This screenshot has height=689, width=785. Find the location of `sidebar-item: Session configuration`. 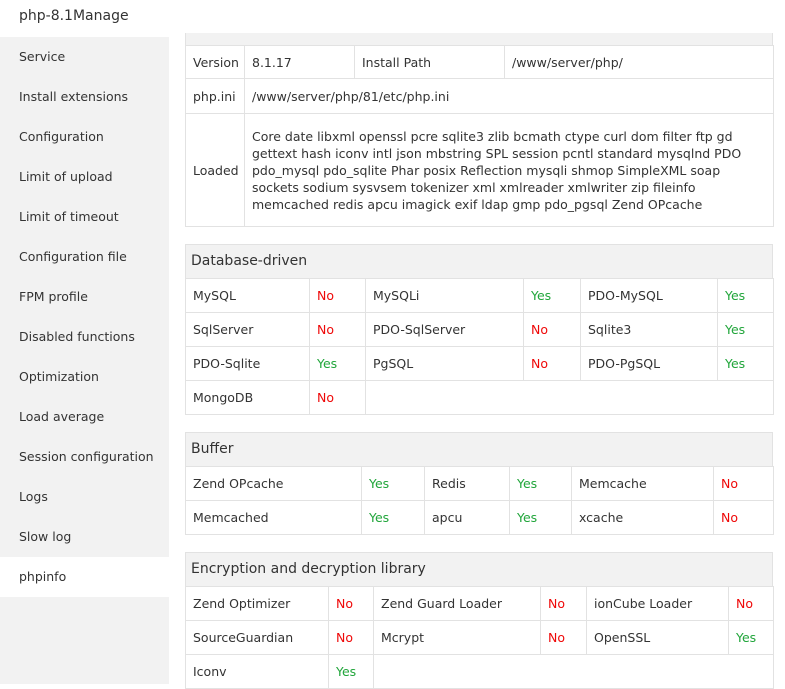

sidebar-item: Session configuration is located at coordinates (84, 457).